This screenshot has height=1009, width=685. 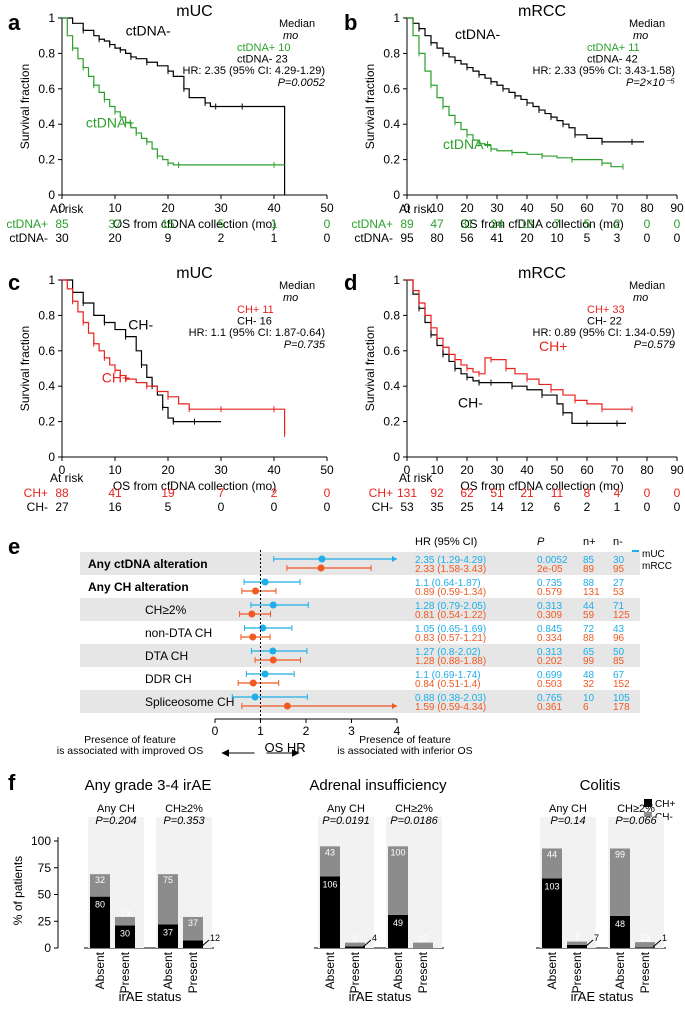 What do you see at coordinates (14, 546) in the screenshot?
I see `panel-letter-e: e` at bounding box center [14, 546].